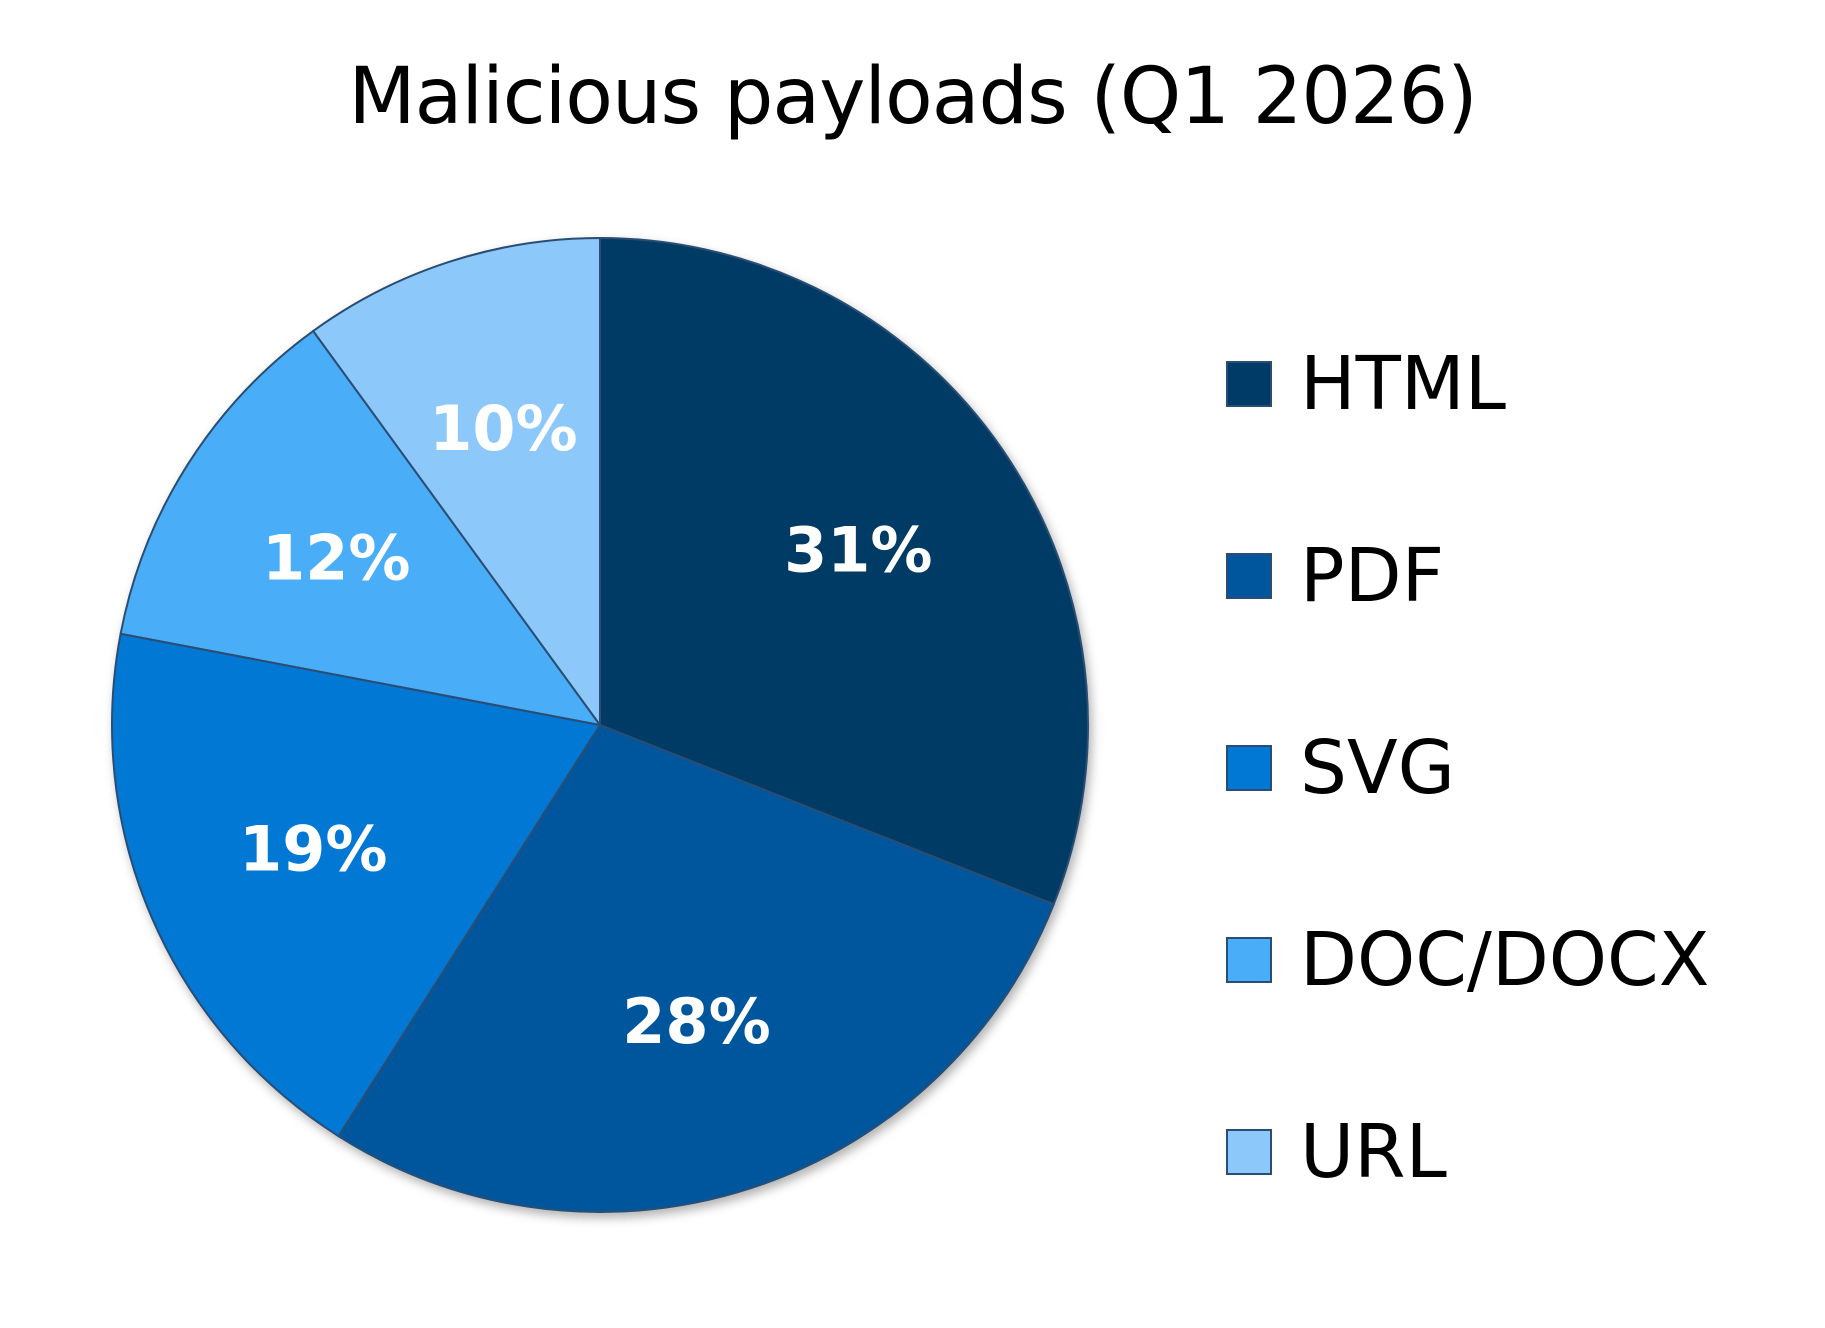  I want to click on pie-slice-pdf, so click(696, 968).